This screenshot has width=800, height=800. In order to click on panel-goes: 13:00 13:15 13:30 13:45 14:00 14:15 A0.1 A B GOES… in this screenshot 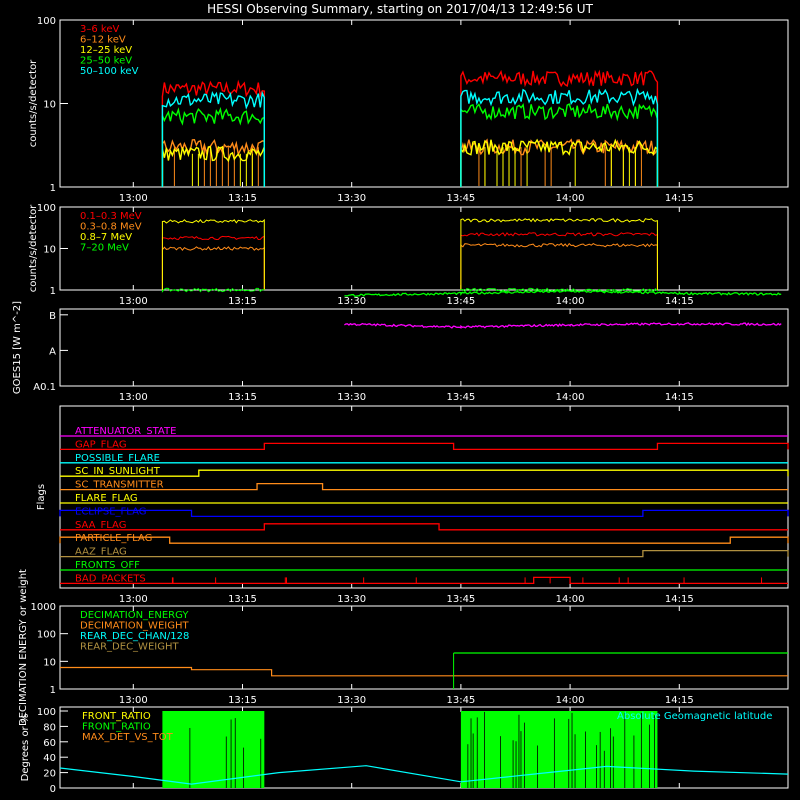, I will do `click(400, 346)`.